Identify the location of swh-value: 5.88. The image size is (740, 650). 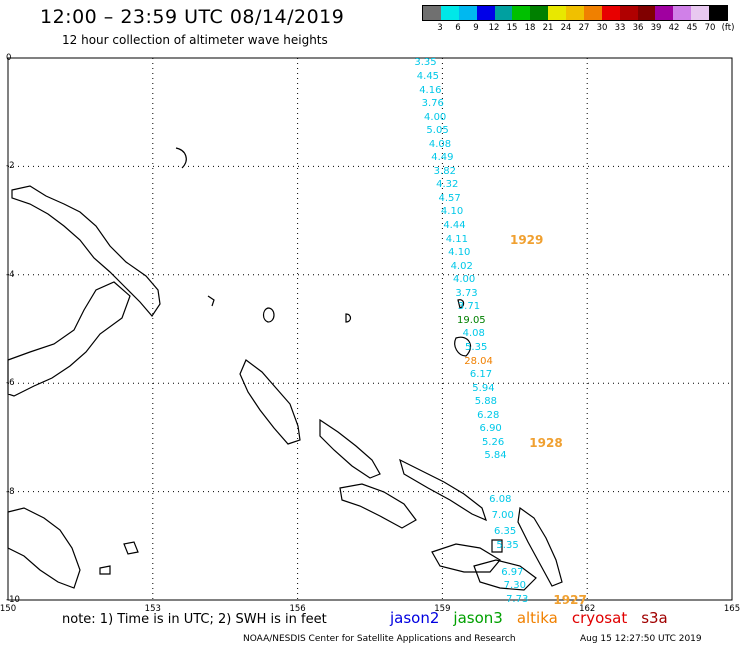
(485, 402).